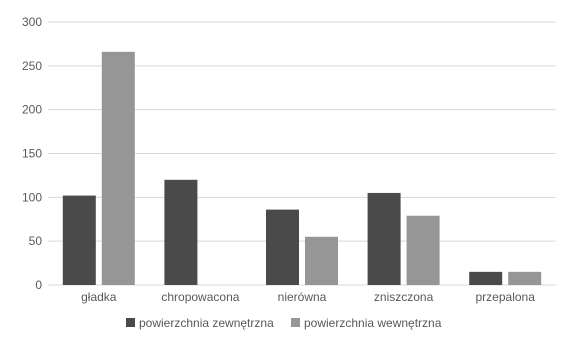 The image size is (561, 338). What do you see at coordinates (38, 285) in the screenshot?
I see `y-tick-label: 0` at bounding box center [38, 285].